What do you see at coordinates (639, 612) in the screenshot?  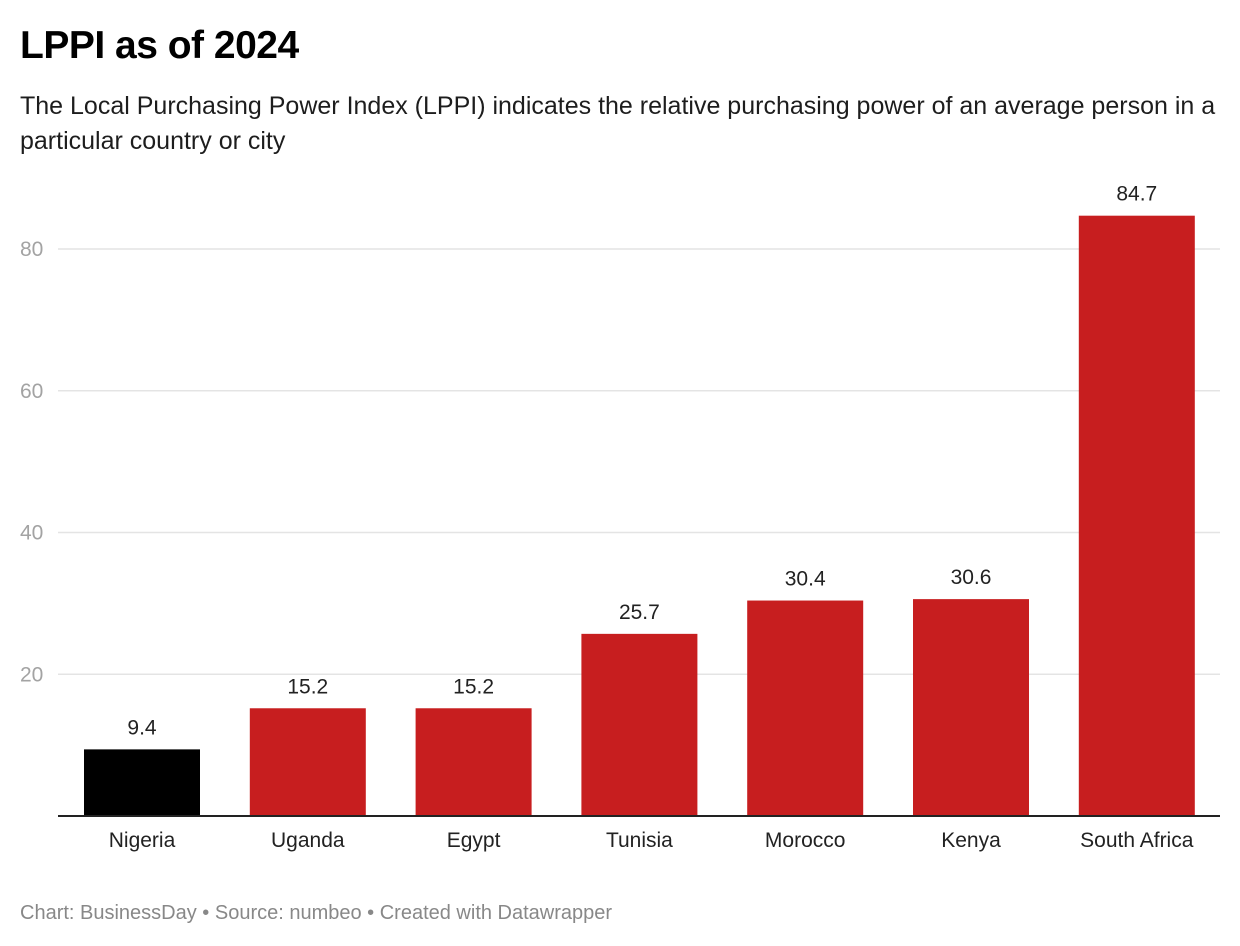 I see `value-label: 25.7` at bounding box center [639, 612].